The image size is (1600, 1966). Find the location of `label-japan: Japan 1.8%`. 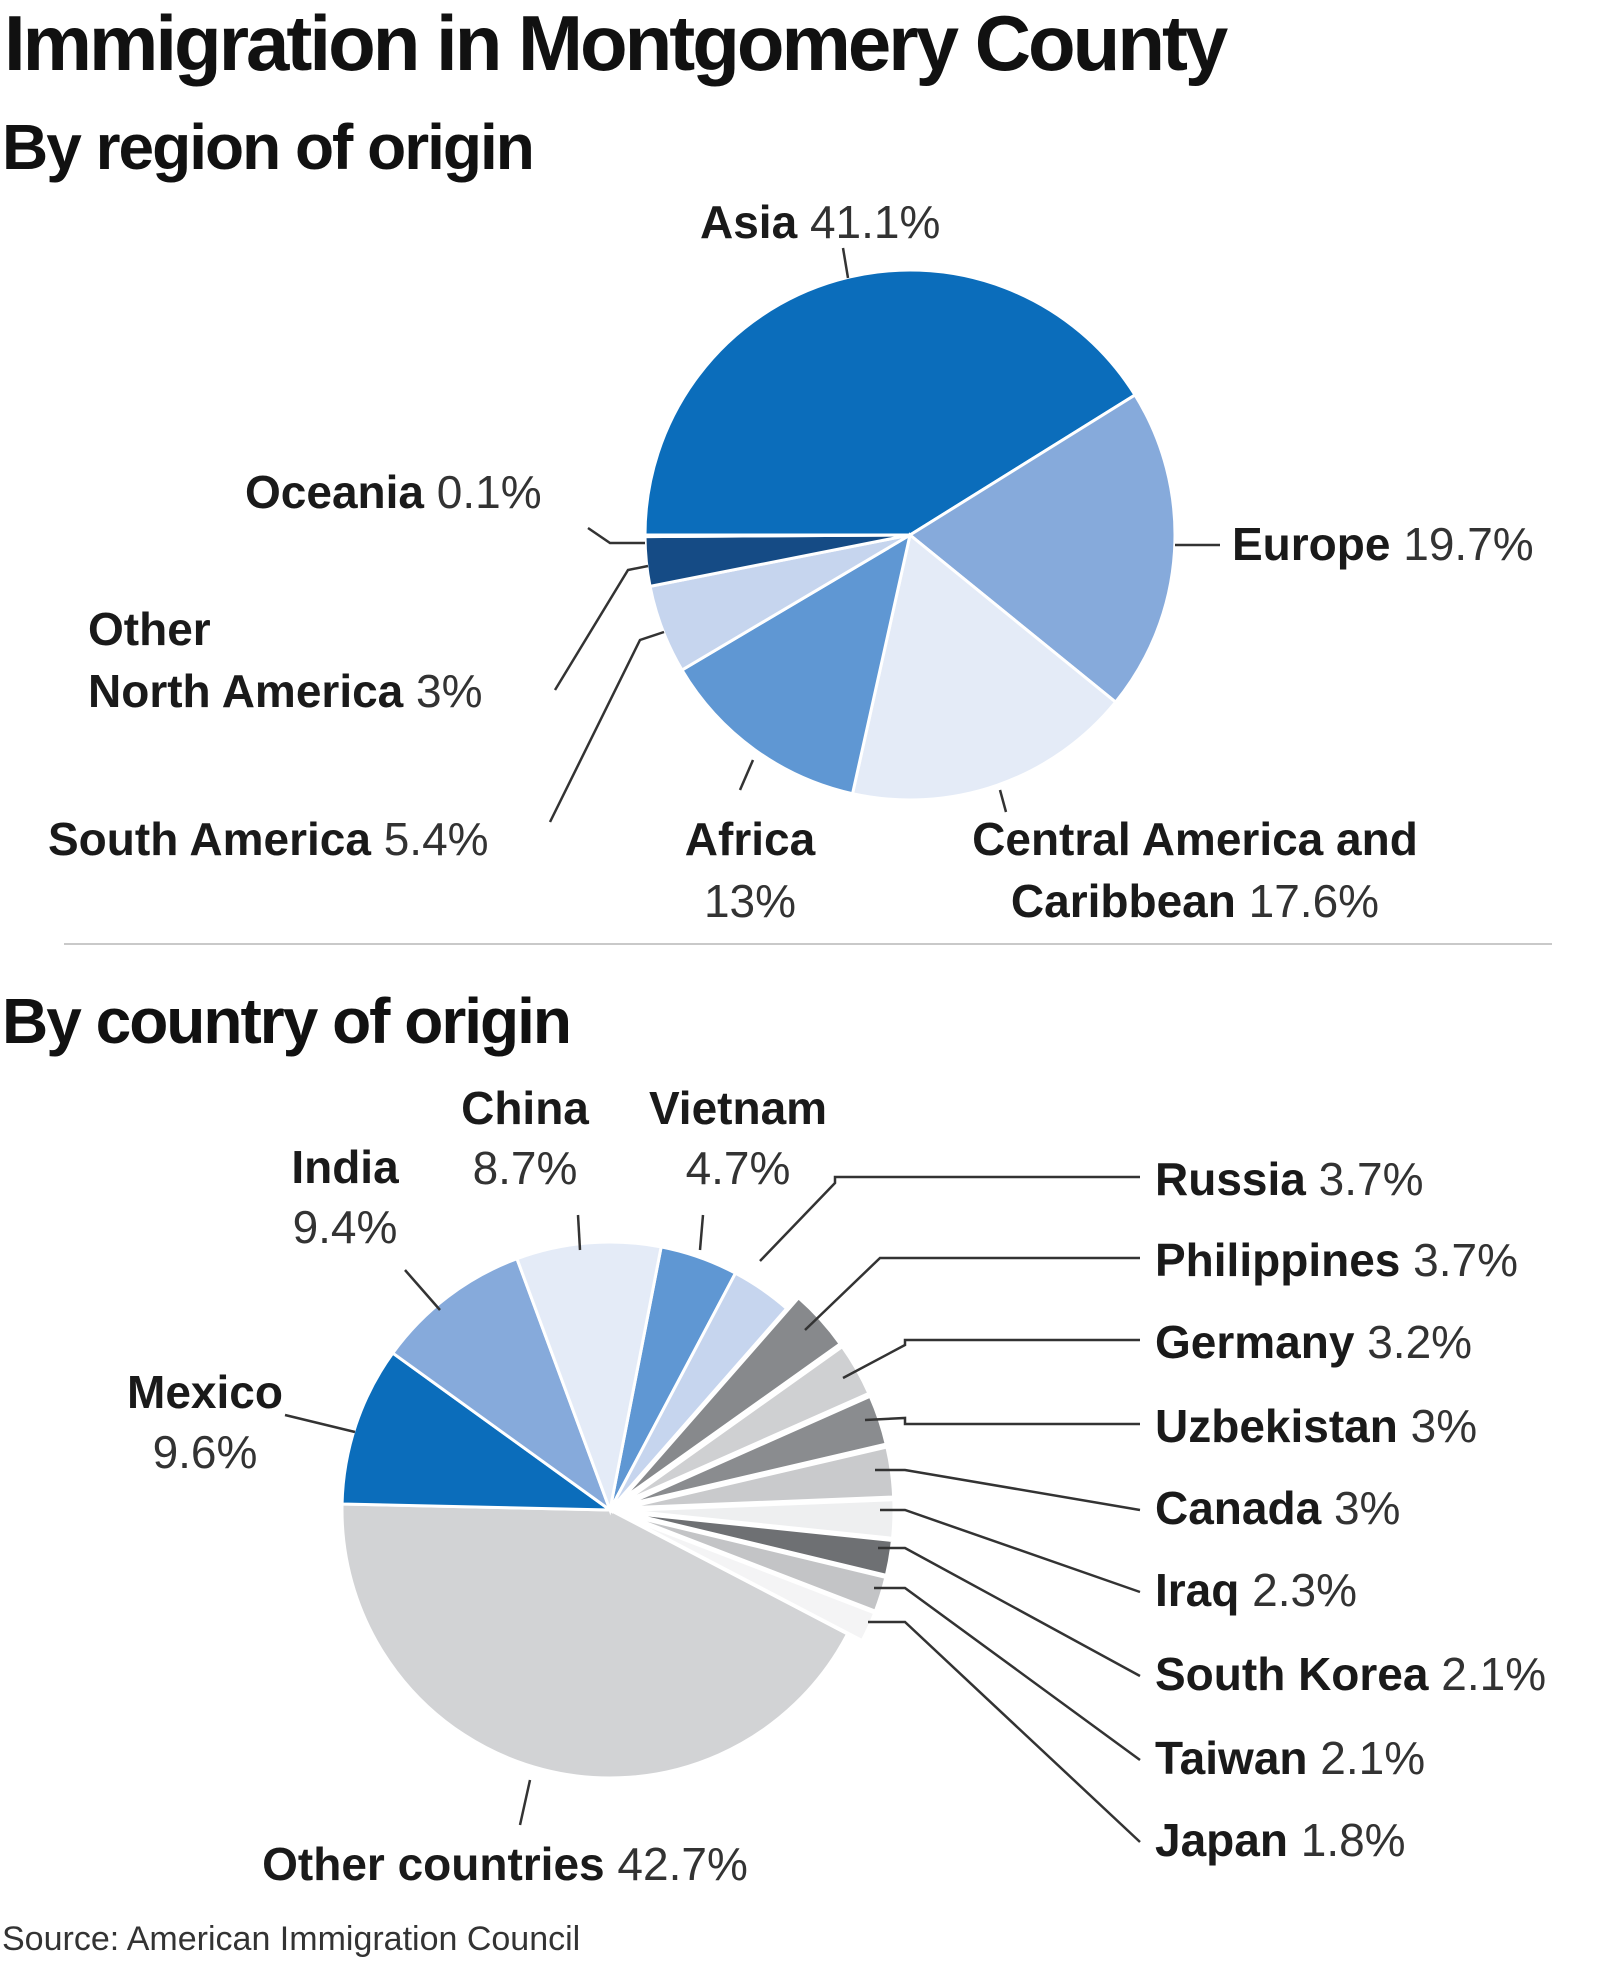

label-japan: Japan 1.8% is located at coordinates (1280, 1840).